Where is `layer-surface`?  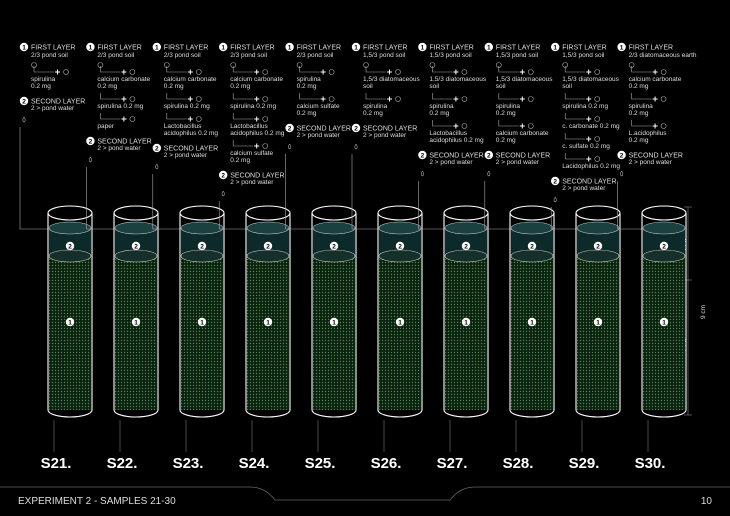 layer-surface is located at coordinates (598, 256).